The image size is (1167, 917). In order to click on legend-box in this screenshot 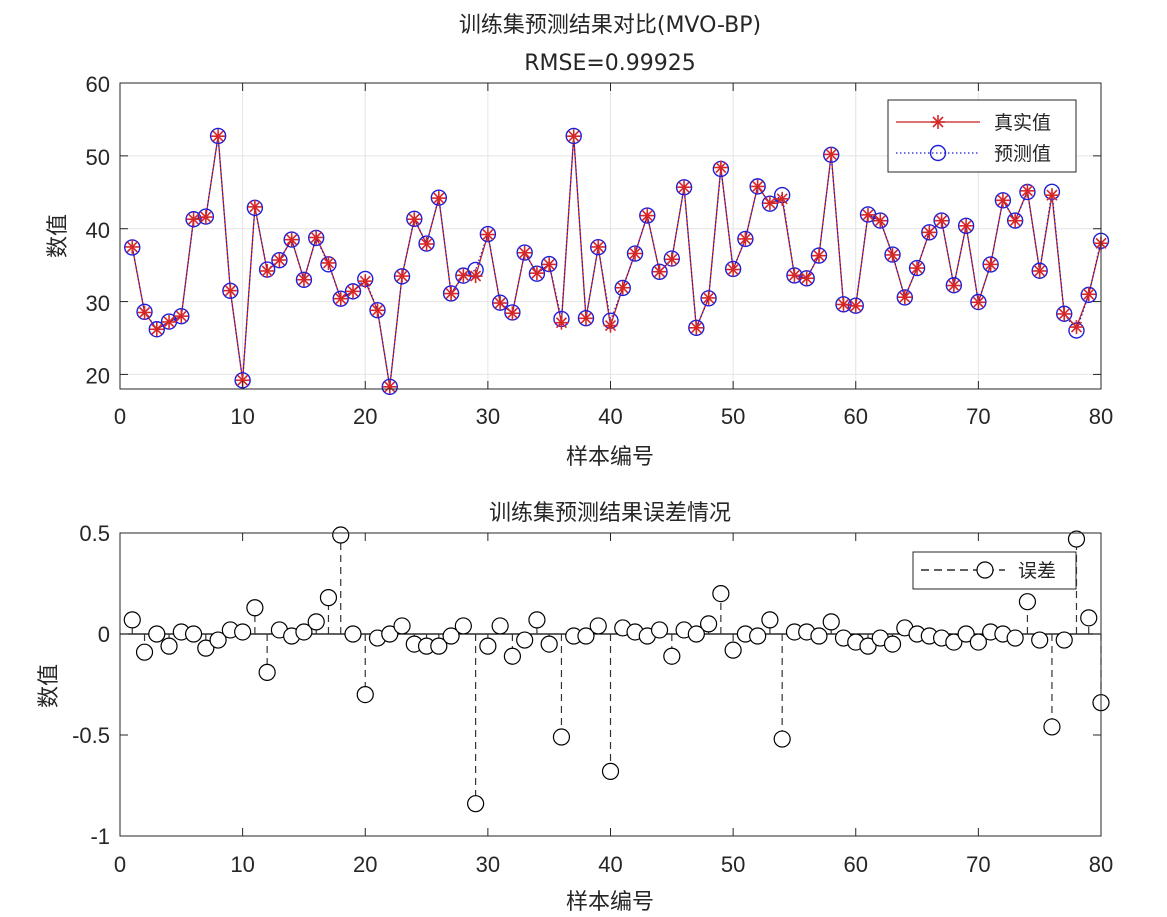, I will do `click(982, 136)`.